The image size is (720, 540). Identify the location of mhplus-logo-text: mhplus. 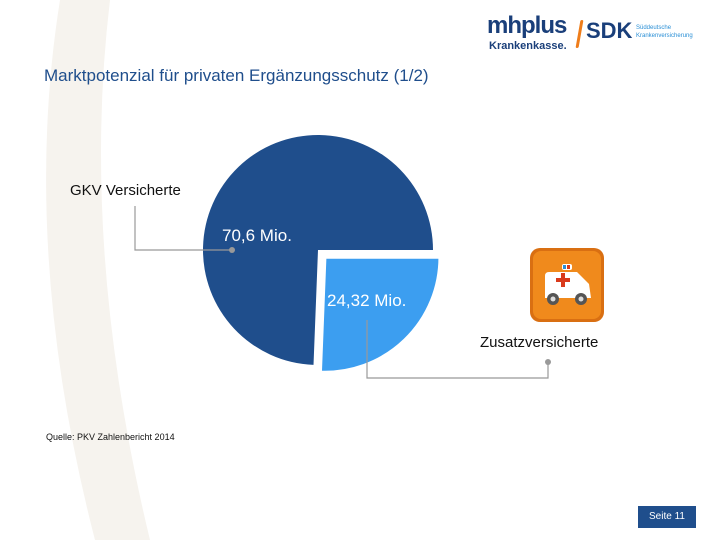
(527, 25).